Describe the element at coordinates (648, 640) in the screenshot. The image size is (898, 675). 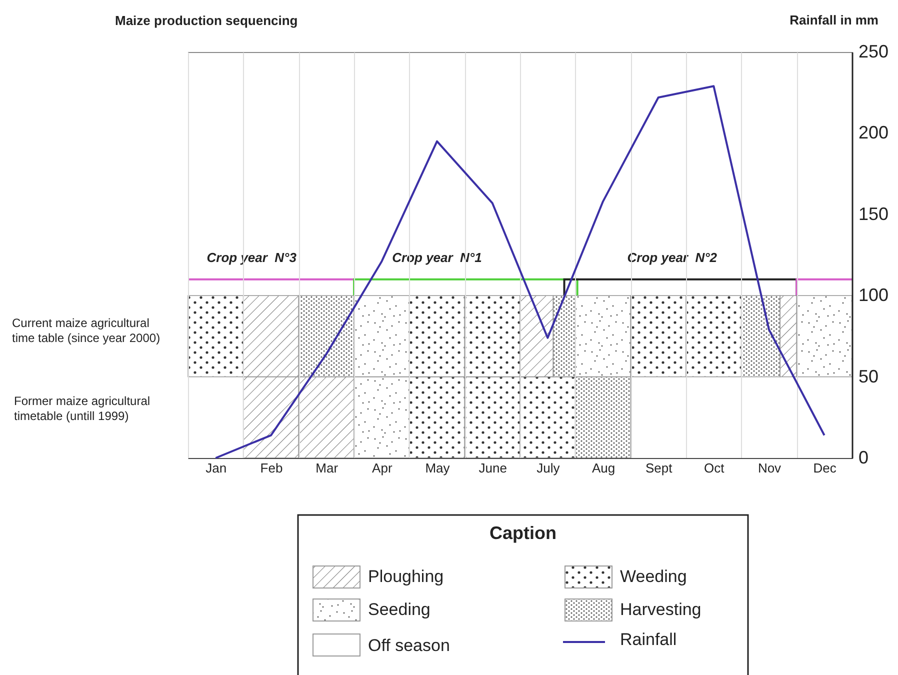
I see `legend-label: Rainfall` at that location.